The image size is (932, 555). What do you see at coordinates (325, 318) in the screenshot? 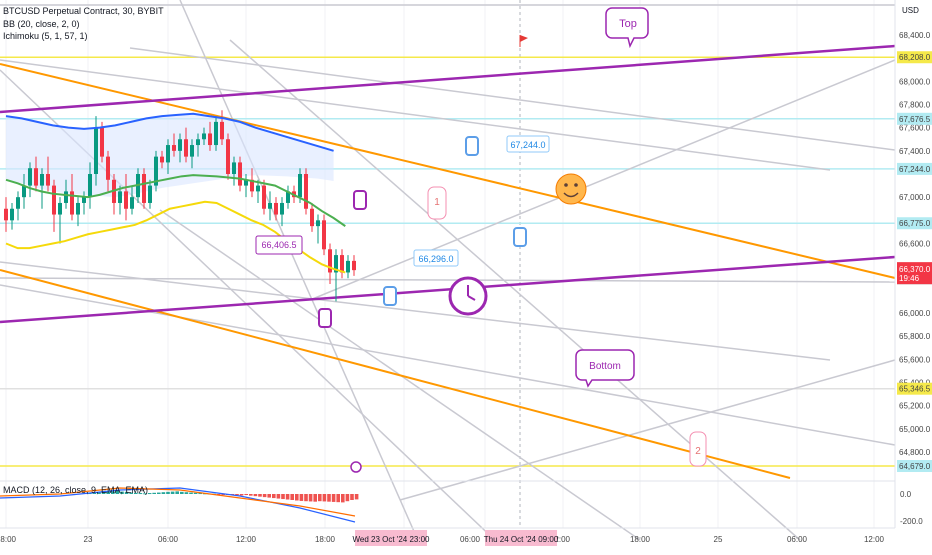
I see `hand-pointer-icon` at bounding box center [325, 318].